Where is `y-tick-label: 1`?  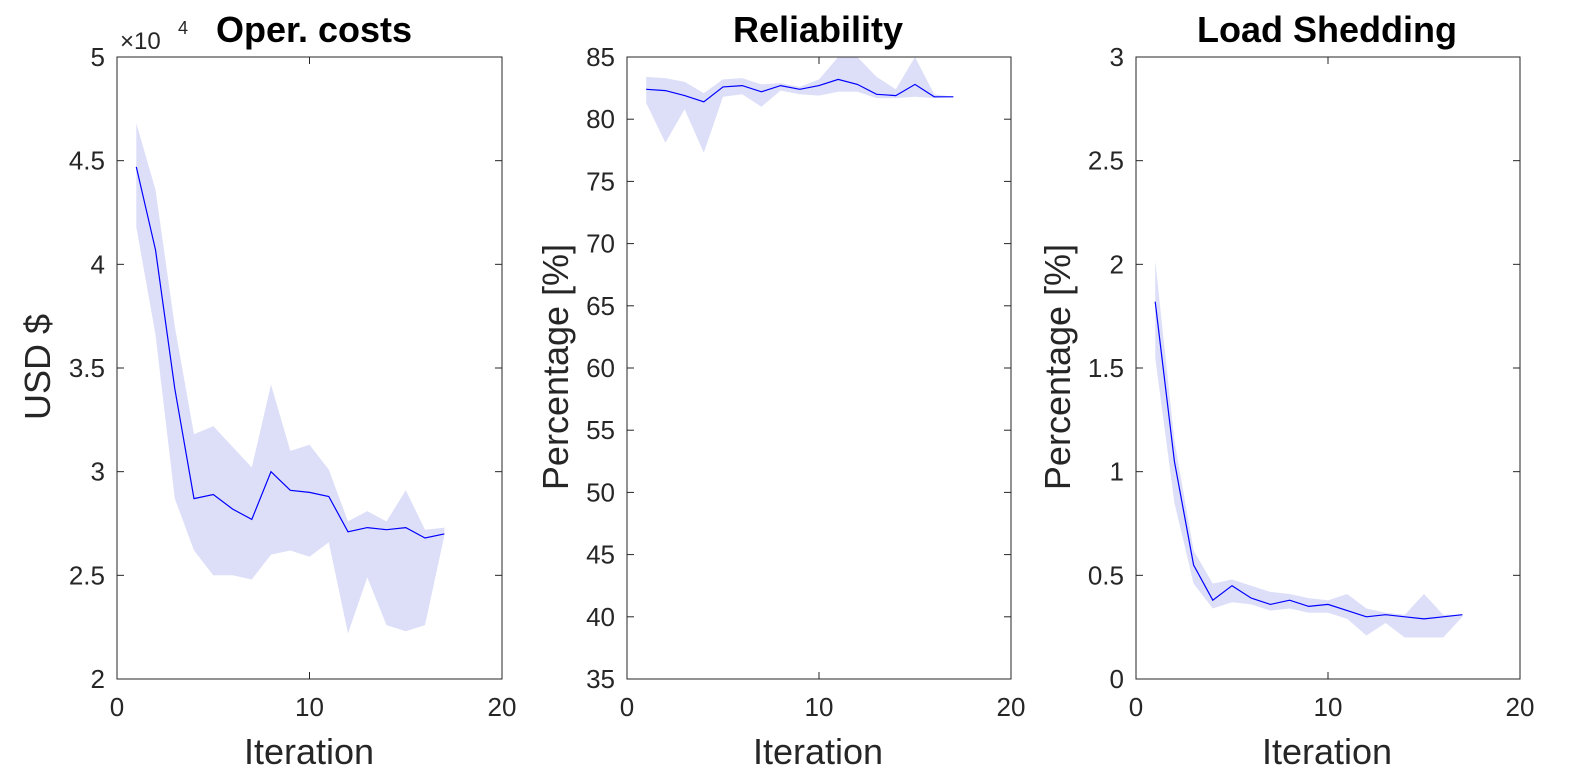
y-tick-label: 1 is located at coordinates (1117, 472).